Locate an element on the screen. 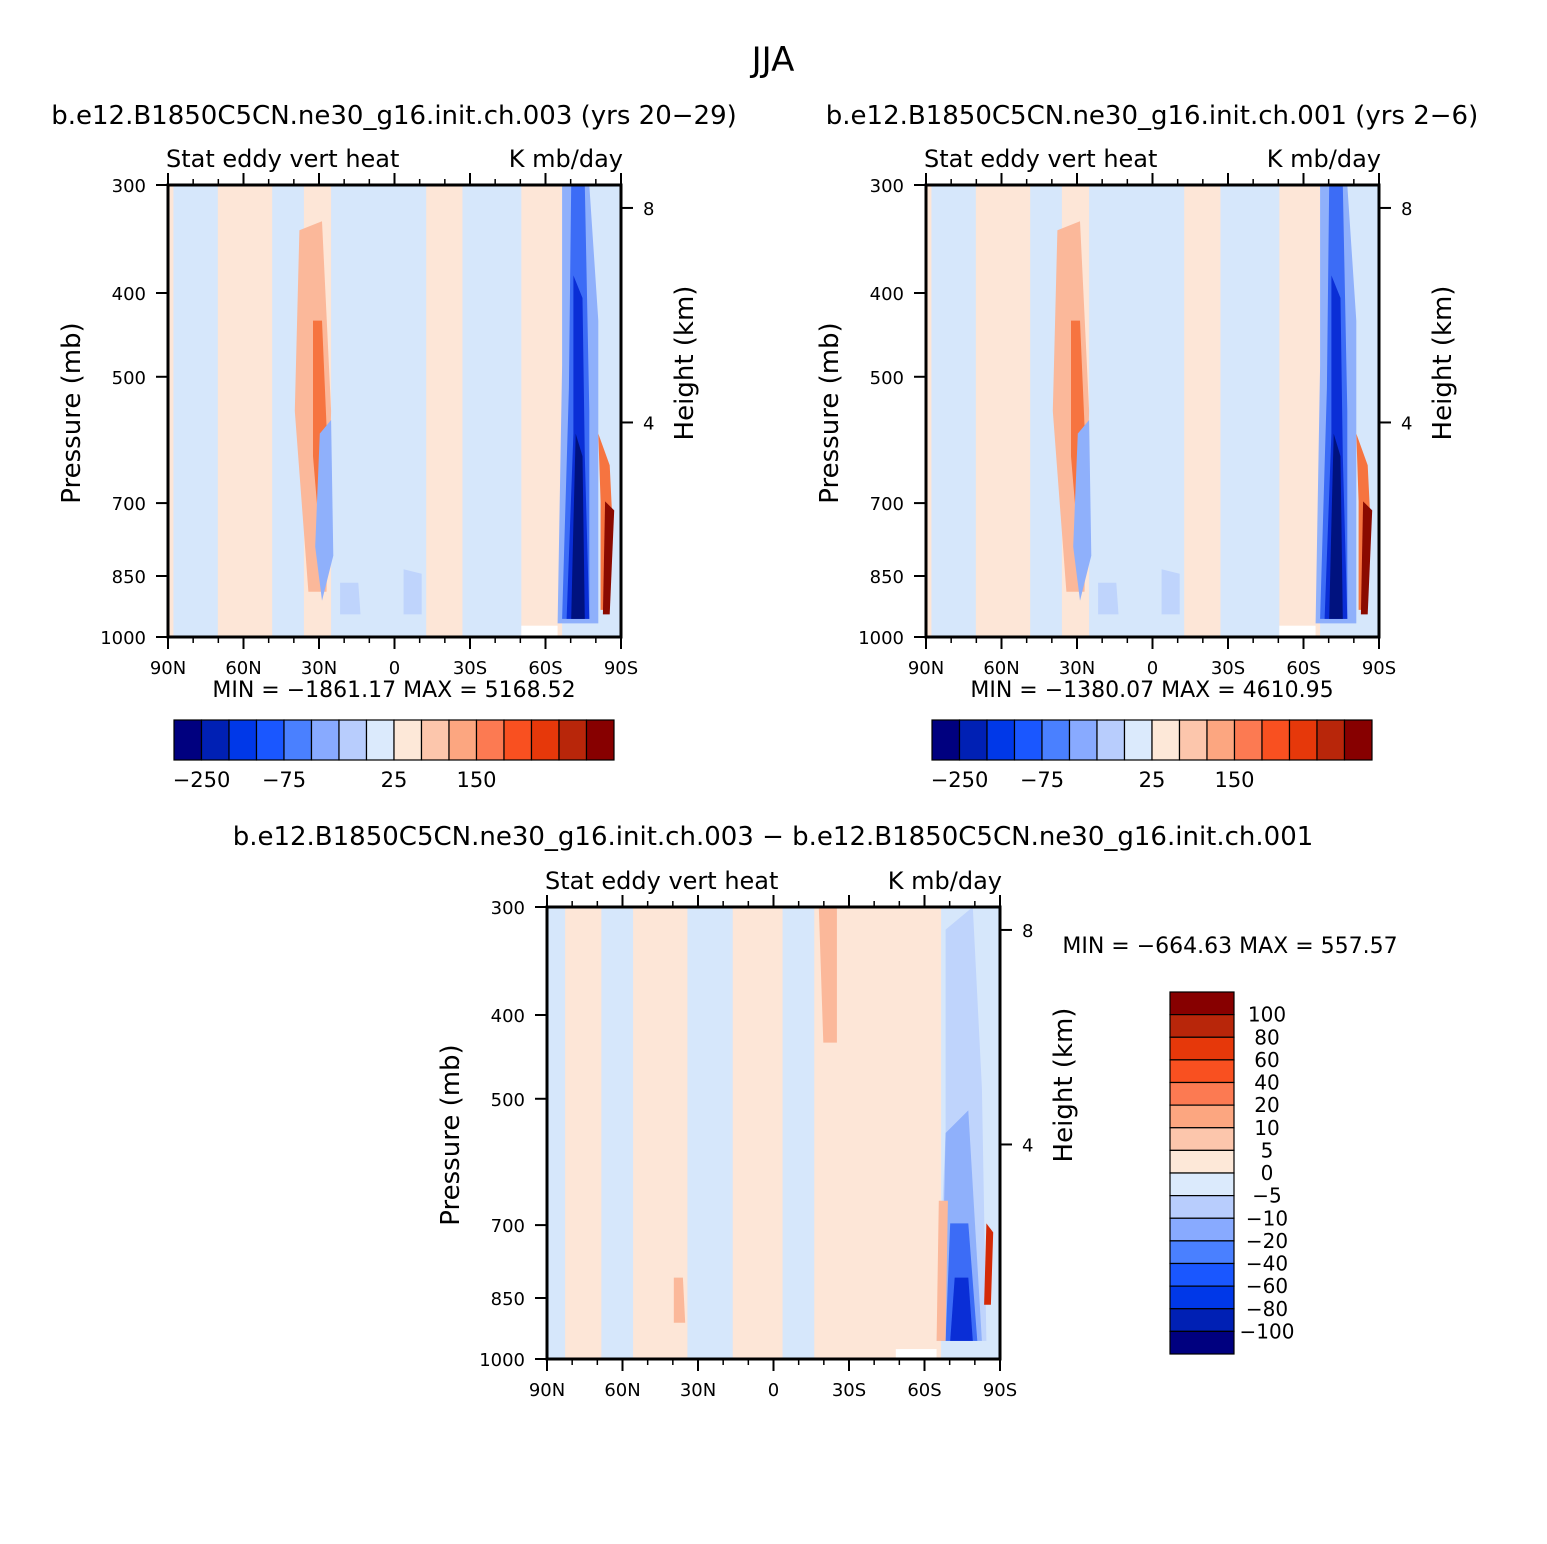 The width and height of the screenshot is (1547, 1544). colorbar-label: 5 is located at coordinates (1267, 1150).